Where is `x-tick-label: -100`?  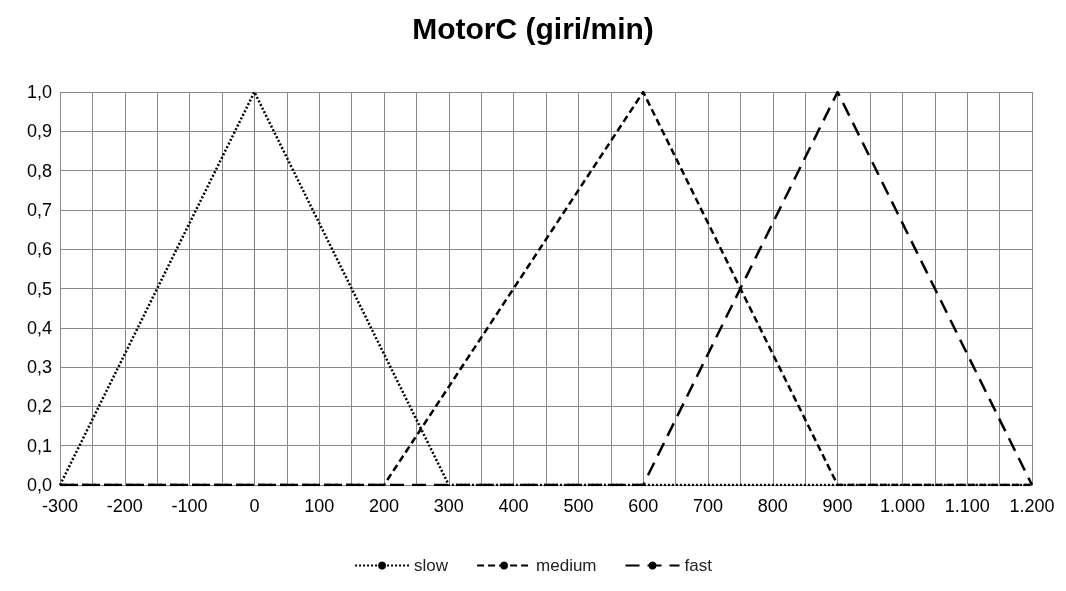 x-tick-label: -100 is located at coordinates (189, 506).